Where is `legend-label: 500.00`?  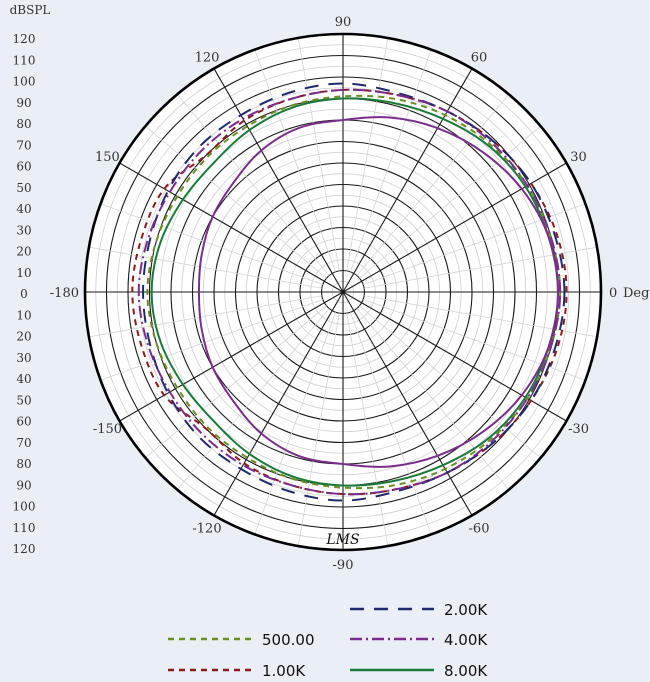 legend-label: 500.00 is located at coordinates (288, 640).